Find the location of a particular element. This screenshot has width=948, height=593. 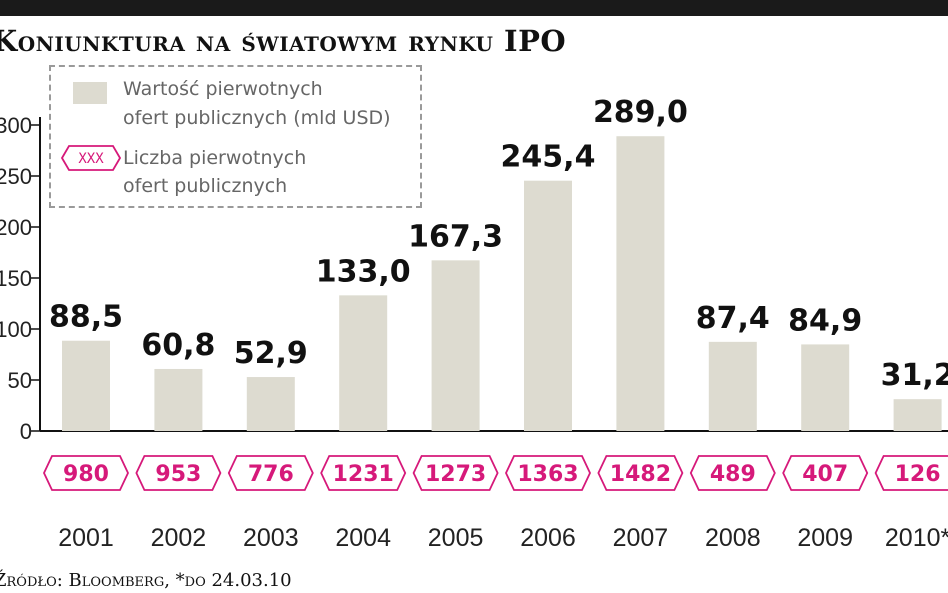

chart-title: Koniunktura na światowym rynku IPO is located at coordinates (283, 41).